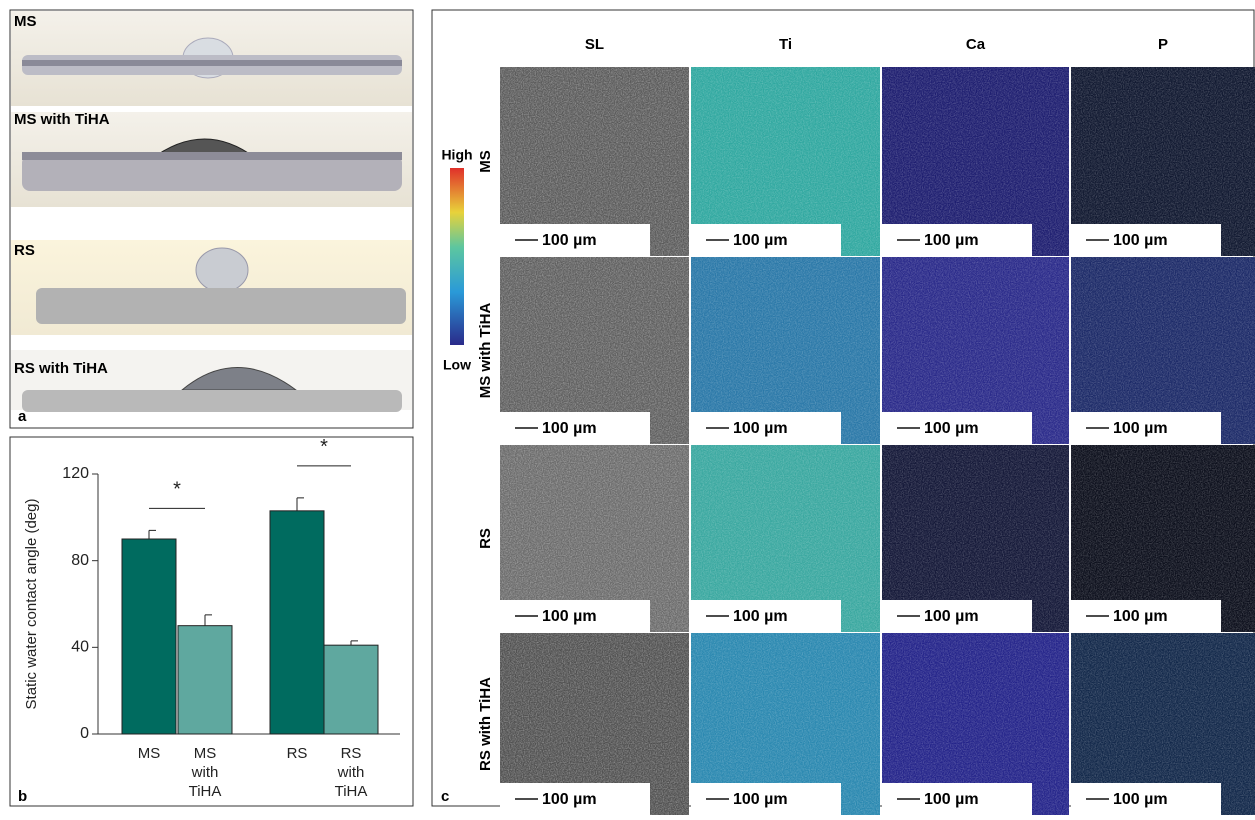  Describe the element at coordinates (84, 733) in the screenshot. I see `y-tick-label: 0` at that location.